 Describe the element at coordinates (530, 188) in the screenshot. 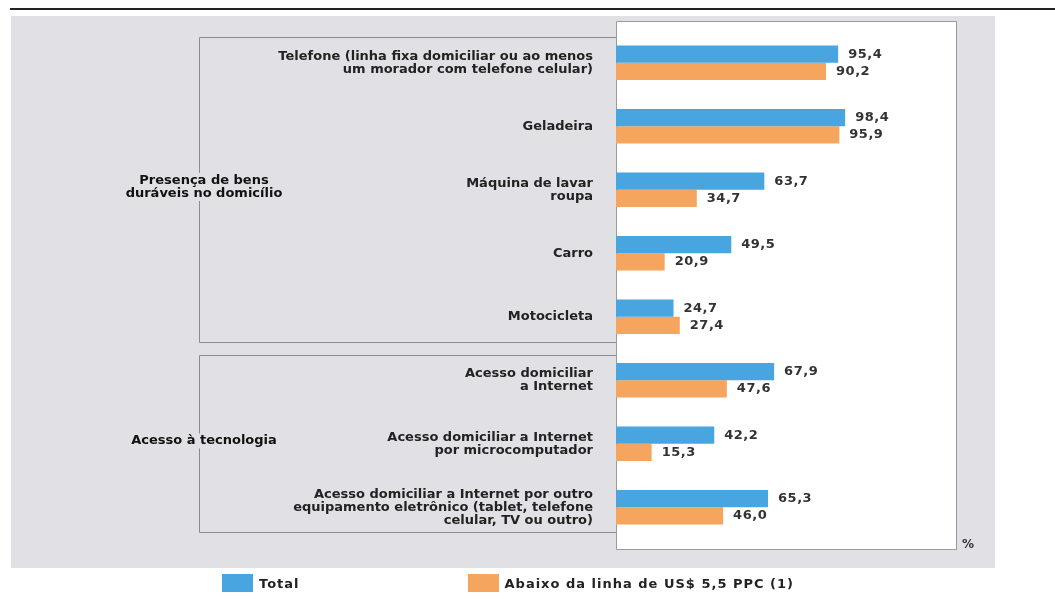

I see `y-tick-label: Máquina de lavar roupa` at that location.